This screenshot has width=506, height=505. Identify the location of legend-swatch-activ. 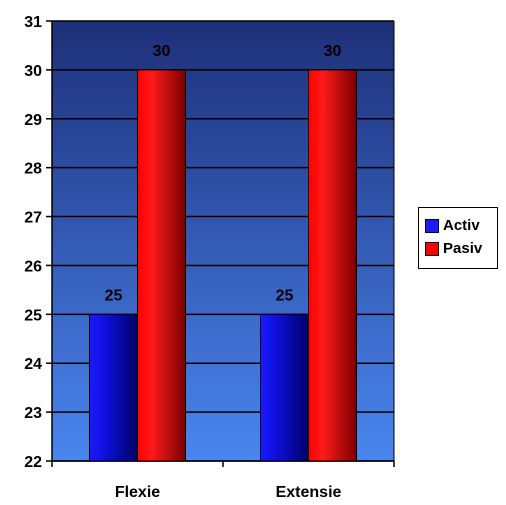
(432, 226).